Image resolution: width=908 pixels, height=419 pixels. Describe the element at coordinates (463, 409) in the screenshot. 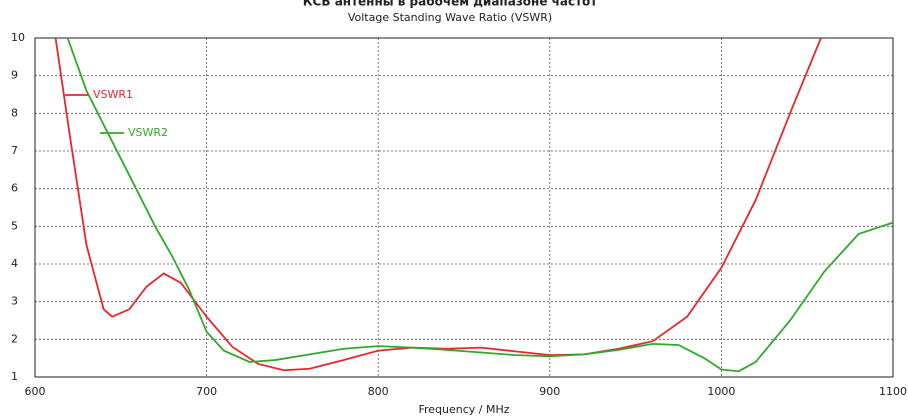

I see `x-axis-label: Frequency / MHz` at that location.